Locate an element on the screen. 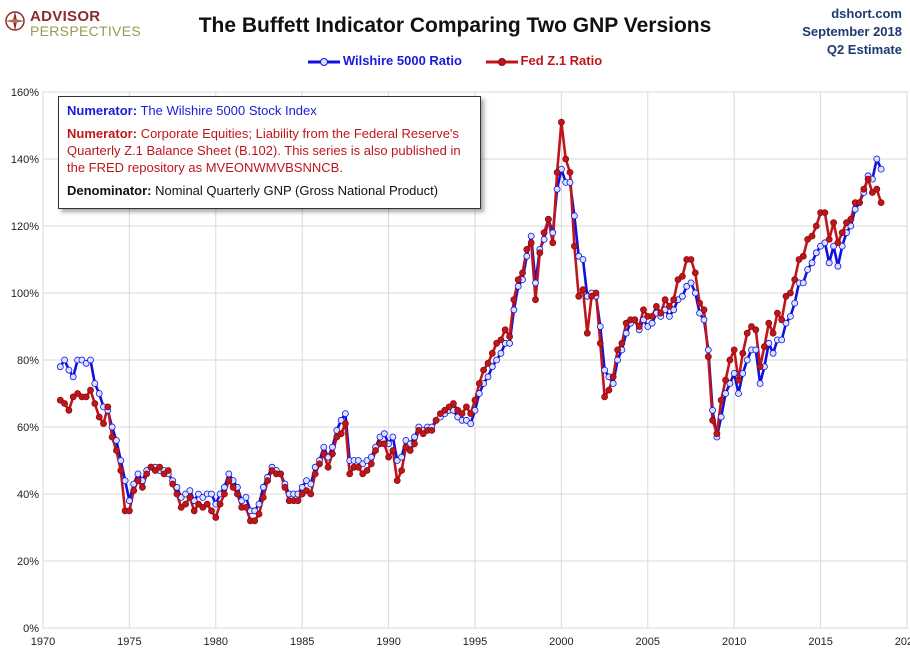 This screenshot has width=910, height=661. legend-fed-label: Fed Z.1 Ratio is located at coordinates (561, 61).